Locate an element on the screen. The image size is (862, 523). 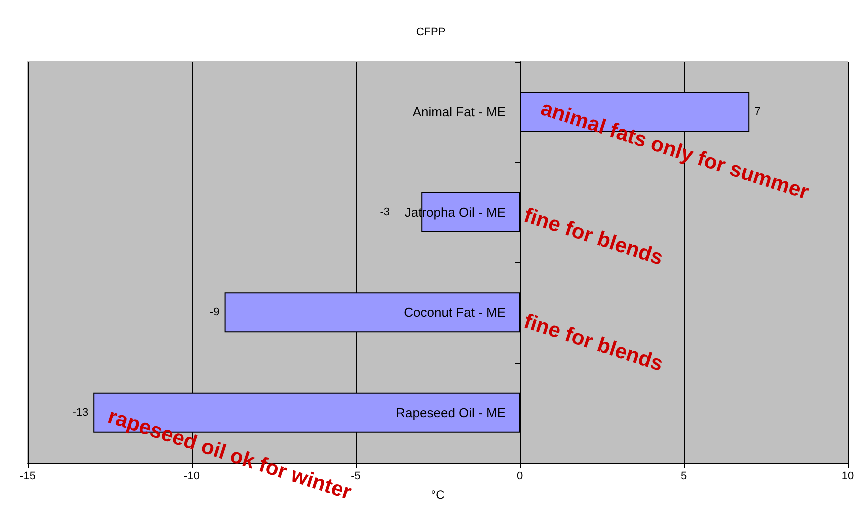
x-tick-label: 5 is located at coordinates (684, 476).